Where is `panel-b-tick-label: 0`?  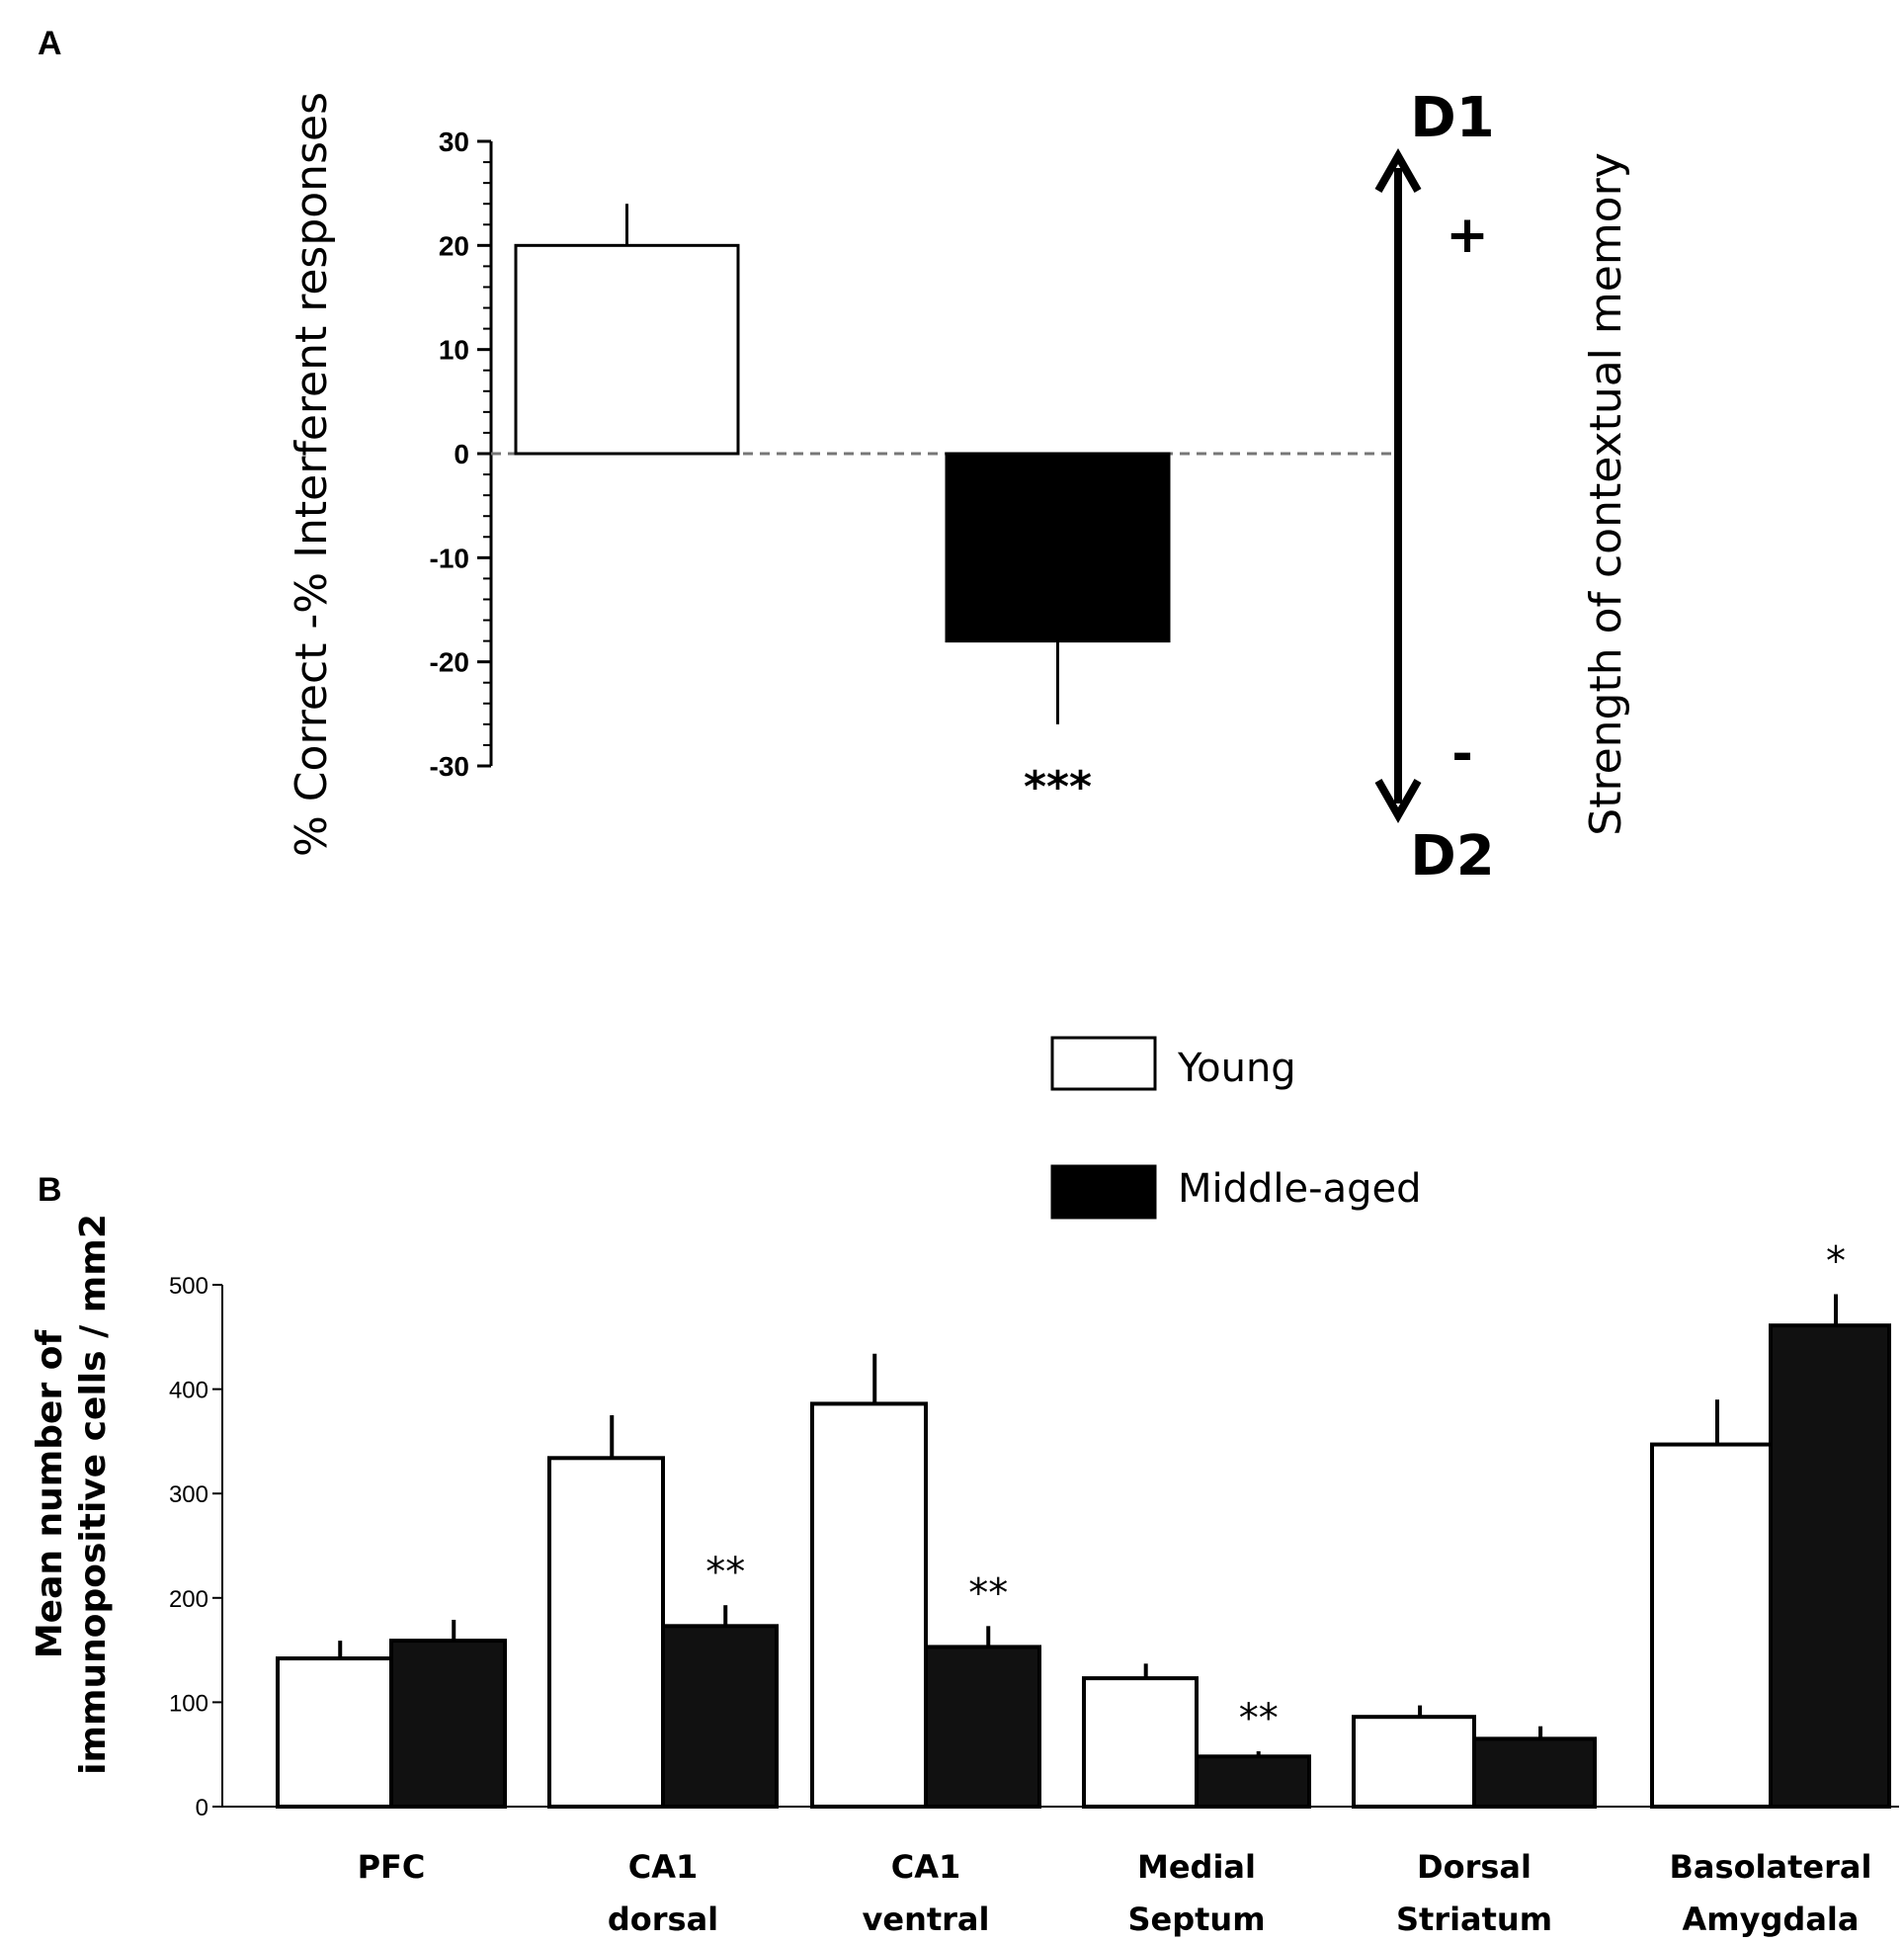
panel-b-tick-label: 0 is located at coordinates (202, 1808).